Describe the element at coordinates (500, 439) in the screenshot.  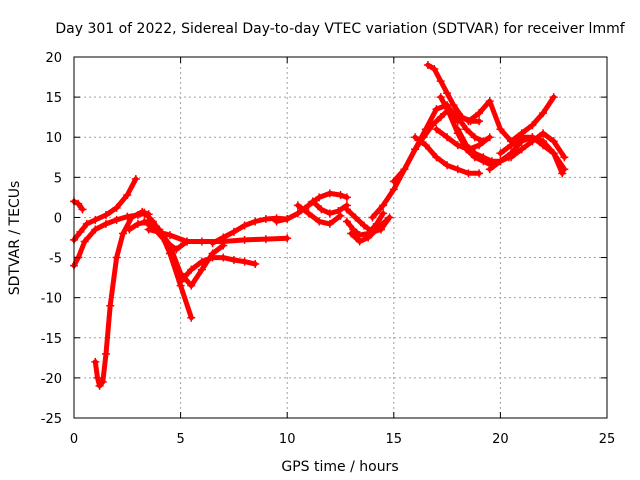
I see `x-tick-label: 20` at that location.